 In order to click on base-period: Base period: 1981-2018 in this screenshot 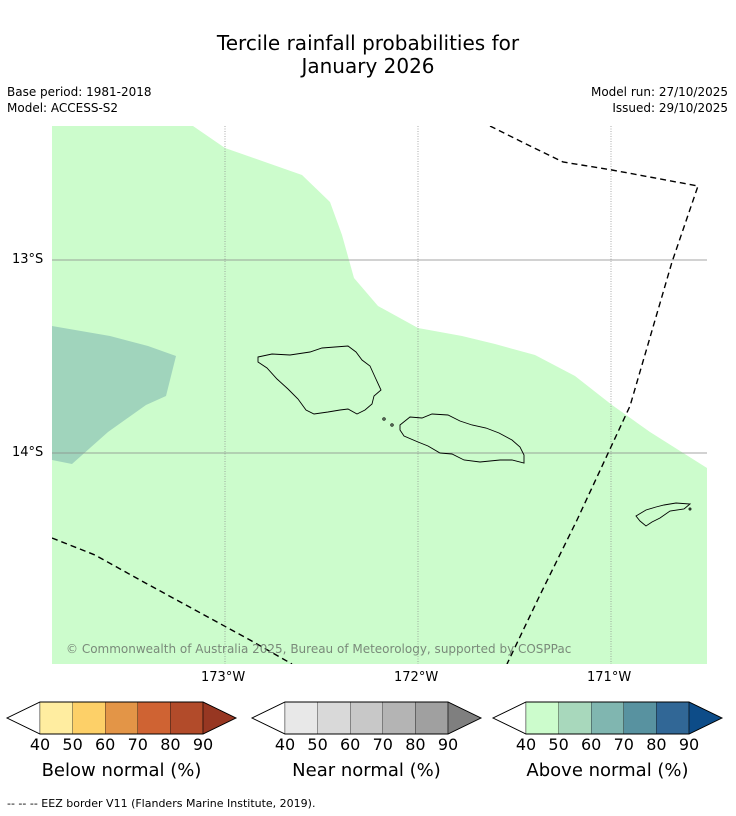, I will do `click(79, 92)`.